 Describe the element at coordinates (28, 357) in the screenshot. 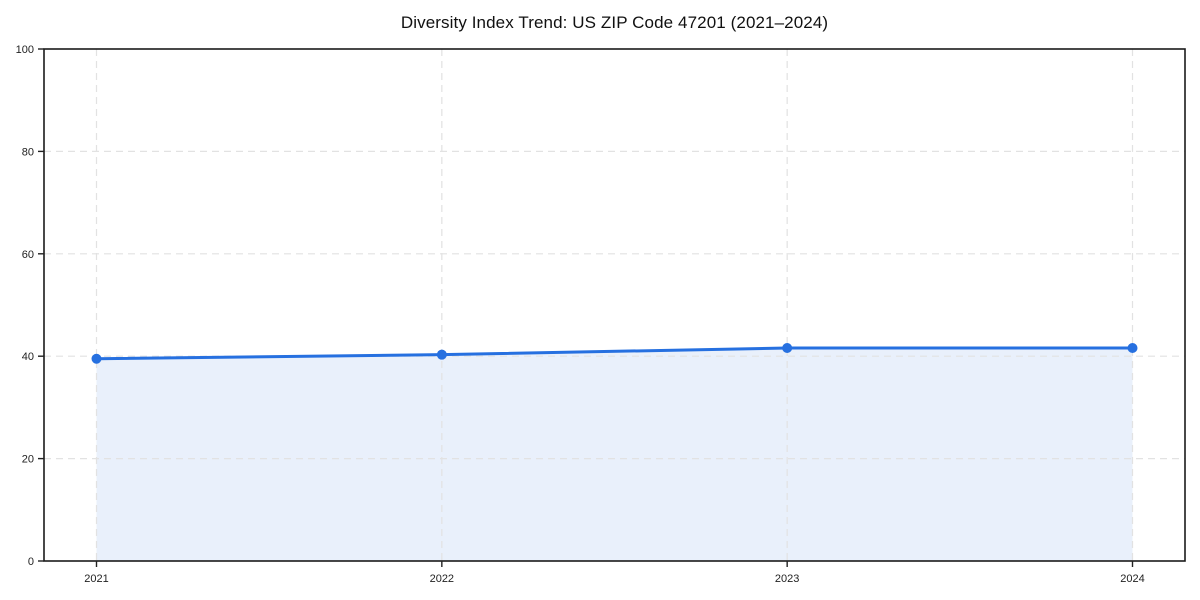

I see `y-tick-label-40: 40` at that location.